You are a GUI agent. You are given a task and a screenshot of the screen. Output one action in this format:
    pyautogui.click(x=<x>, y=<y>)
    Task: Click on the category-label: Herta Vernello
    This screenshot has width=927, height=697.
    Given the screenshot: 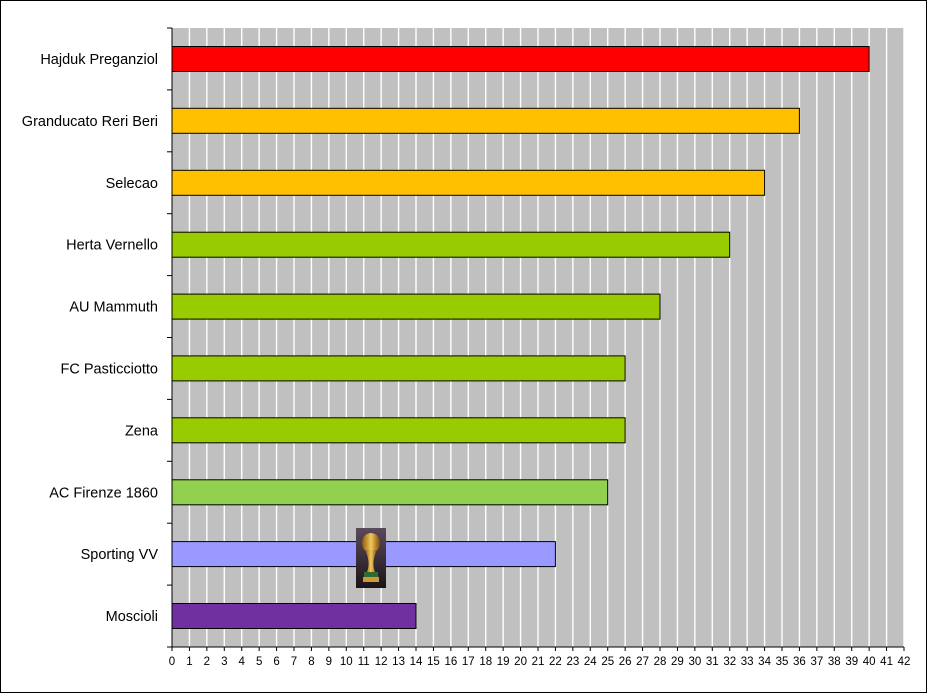 What is the action you would take?
    pyautogui.click(x=112, y=246)
    